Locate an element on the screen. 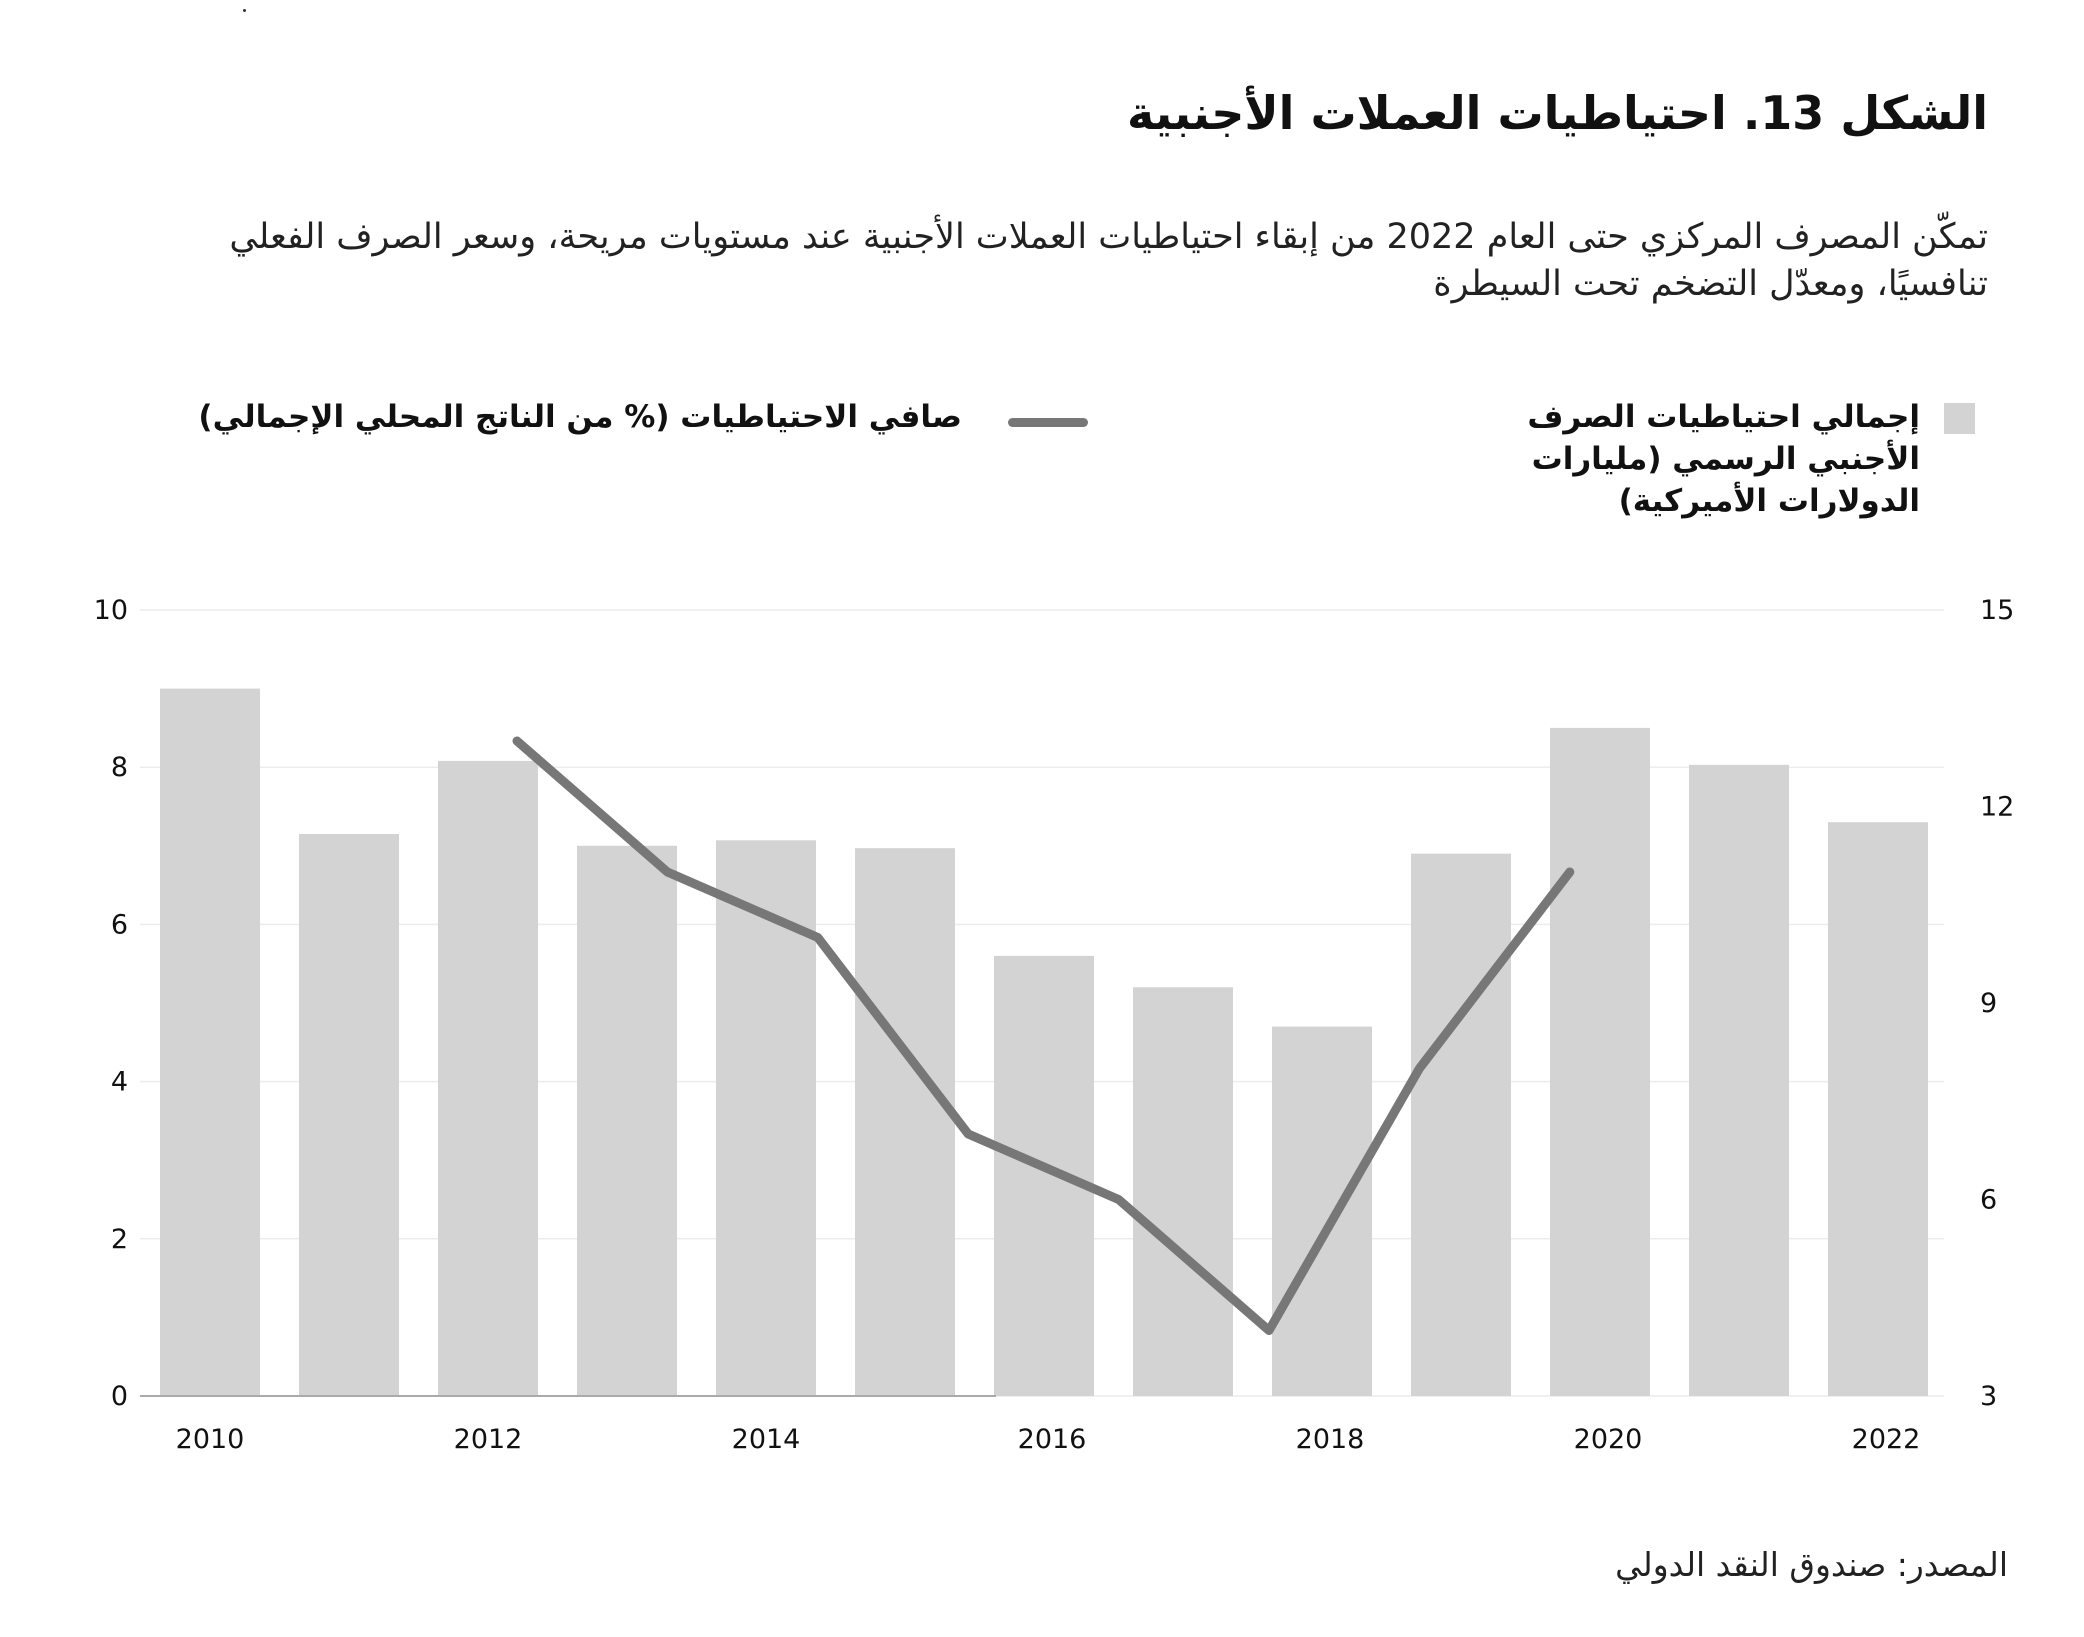  bar-2018 is located at coordinates (1322, 1211).